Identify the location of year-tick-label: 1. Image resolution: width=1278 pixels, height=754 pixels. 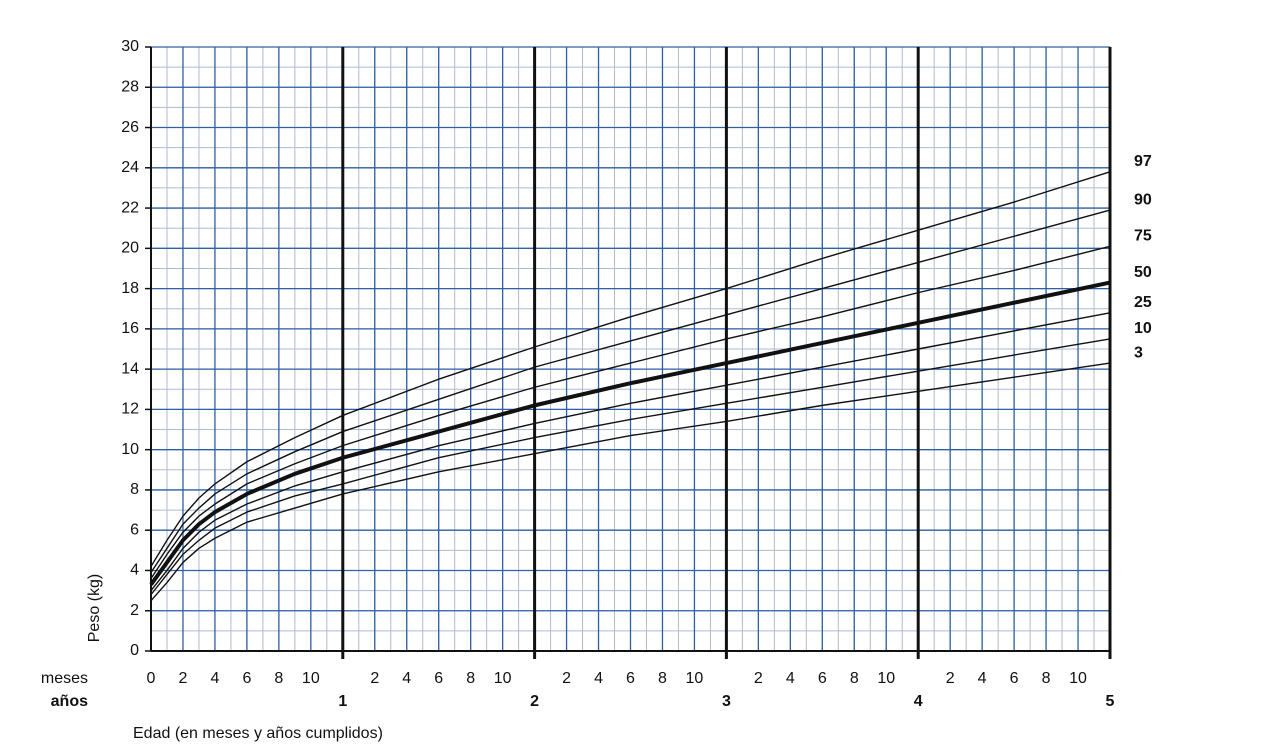
(342, 701).